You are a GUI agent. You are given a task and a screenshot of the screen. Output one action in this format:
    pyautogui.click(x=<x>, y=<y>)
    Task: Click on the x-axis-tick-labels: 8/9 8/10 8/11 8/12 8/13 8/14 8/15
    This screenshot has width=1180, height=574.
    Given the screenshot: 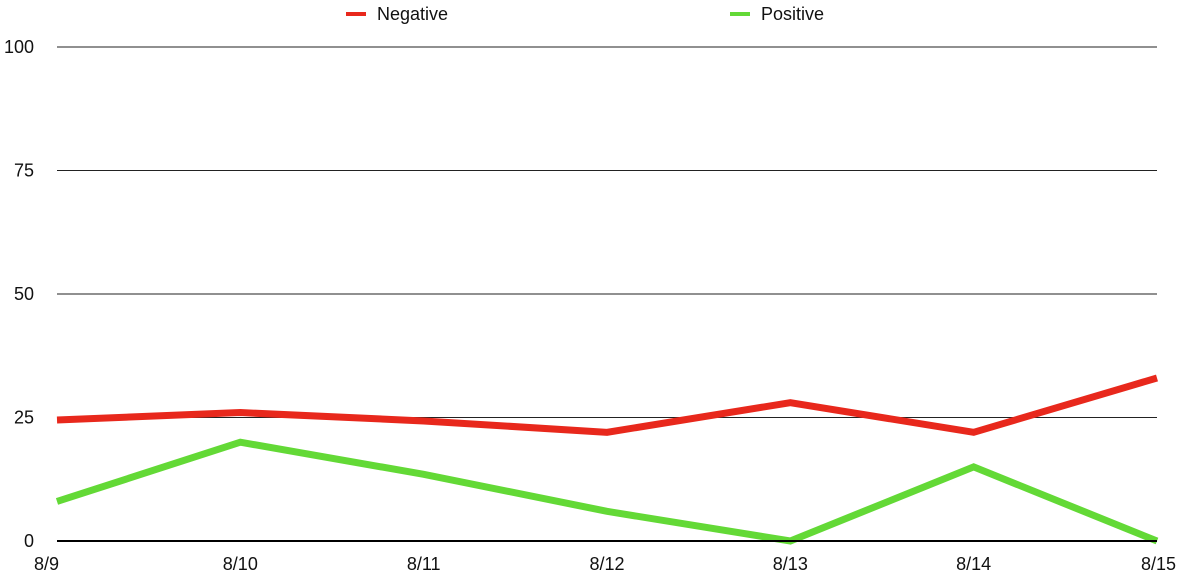 What is the action you would take?
    pyautogui.click(x=605, y=564)
    